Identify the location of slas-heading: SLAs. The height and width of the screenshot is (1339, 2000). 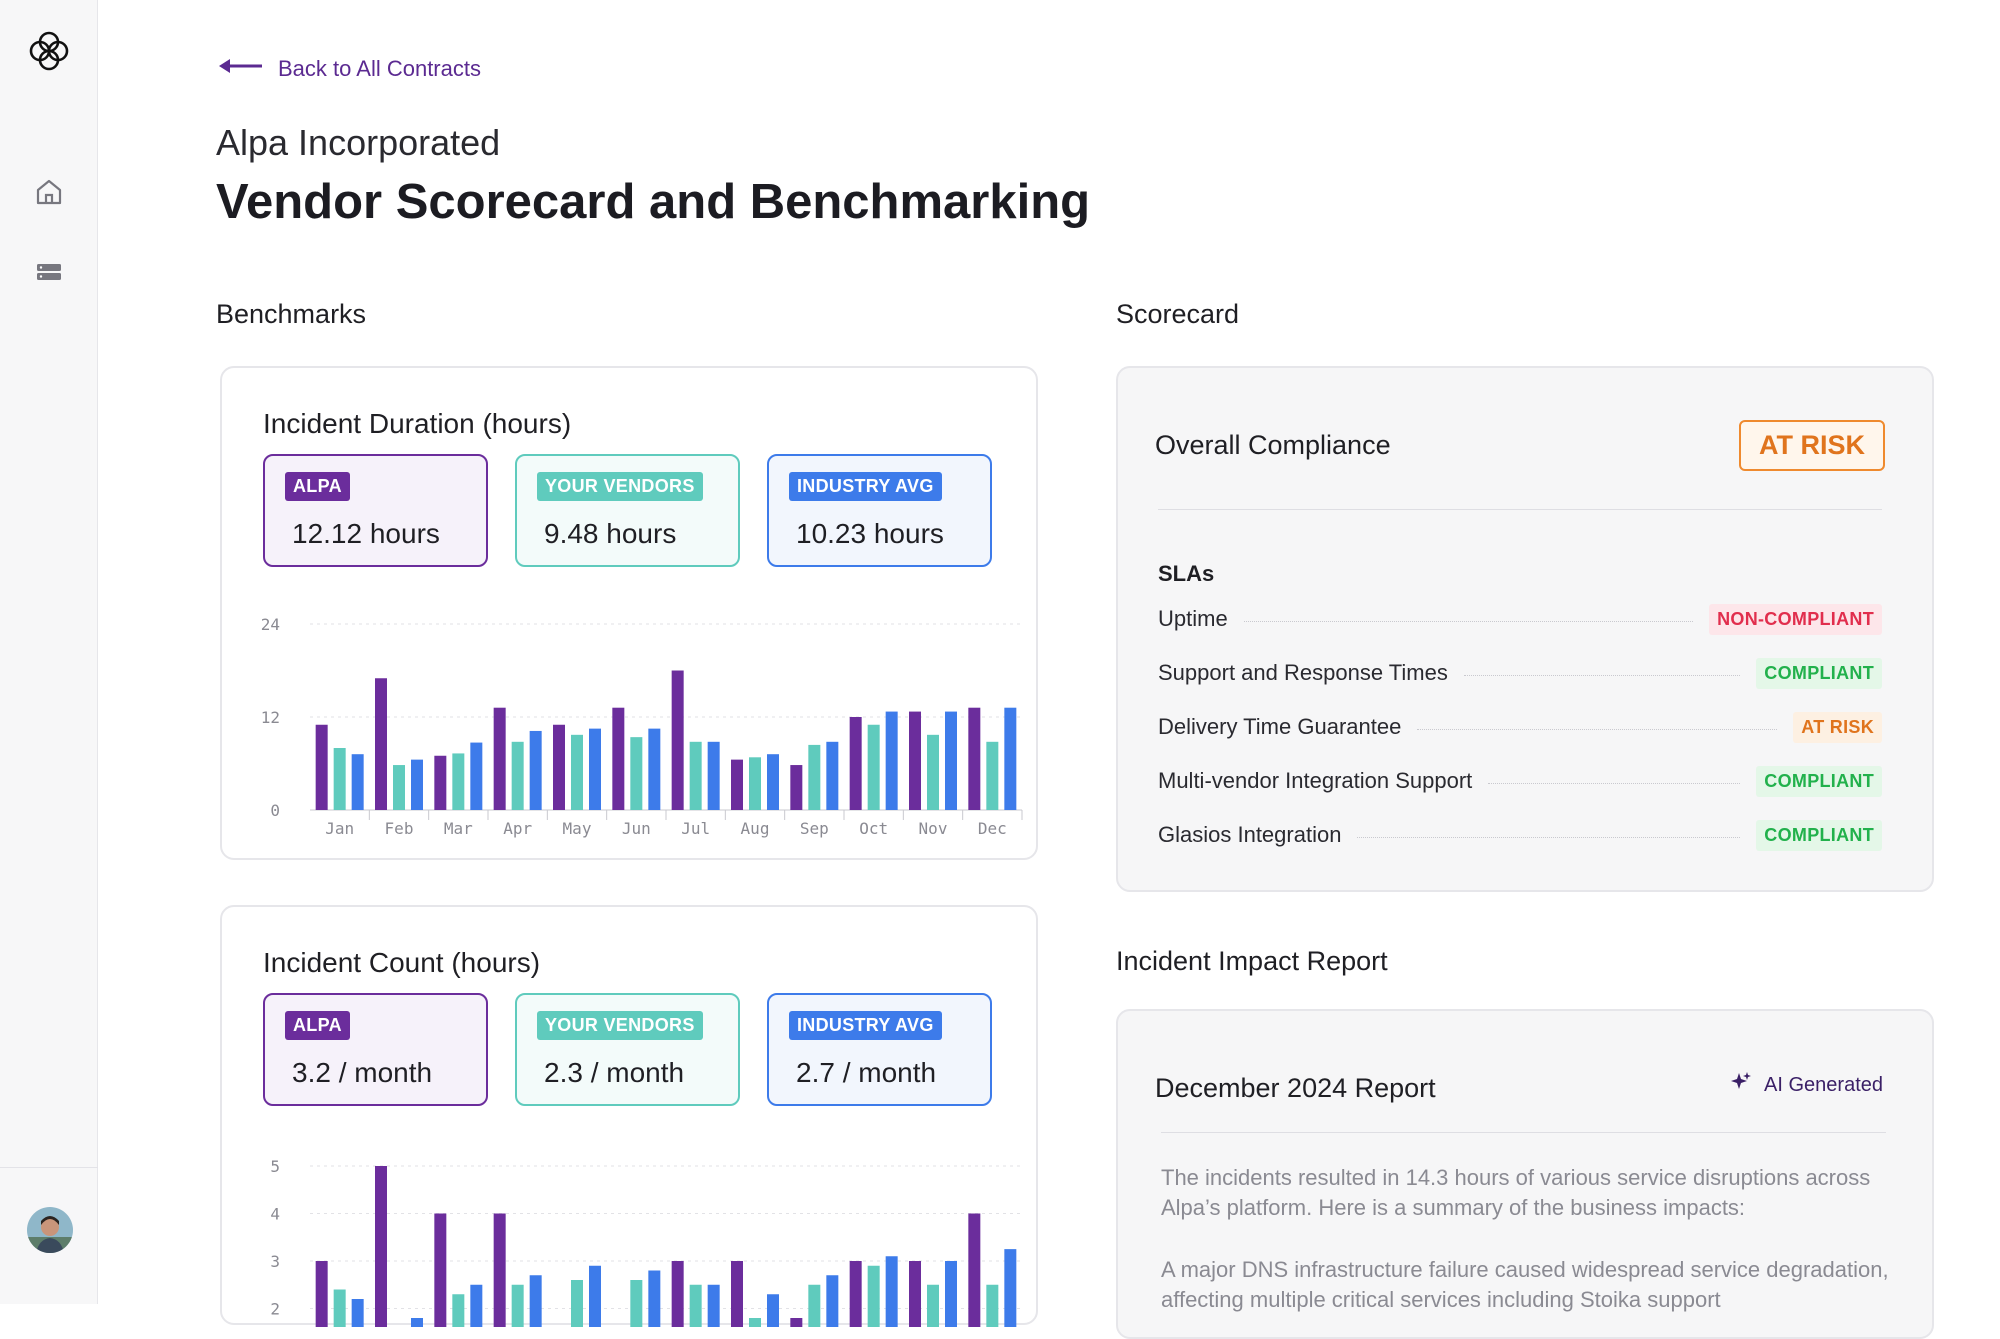
(1186, 573).